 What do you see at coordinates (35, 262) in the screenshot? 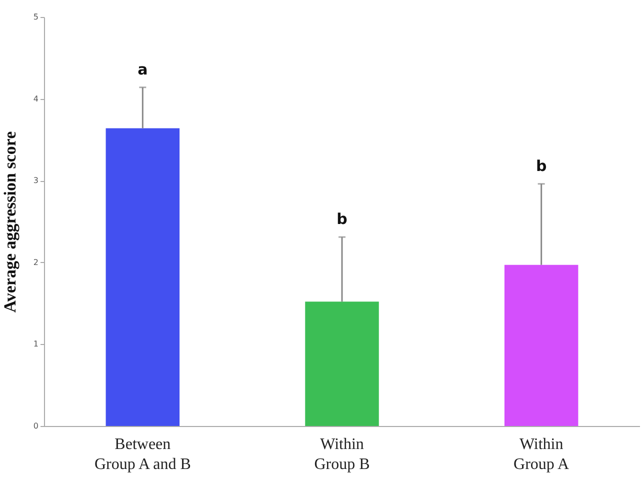
I see `y-tick-label: 2` at bounding box center [35, 262].